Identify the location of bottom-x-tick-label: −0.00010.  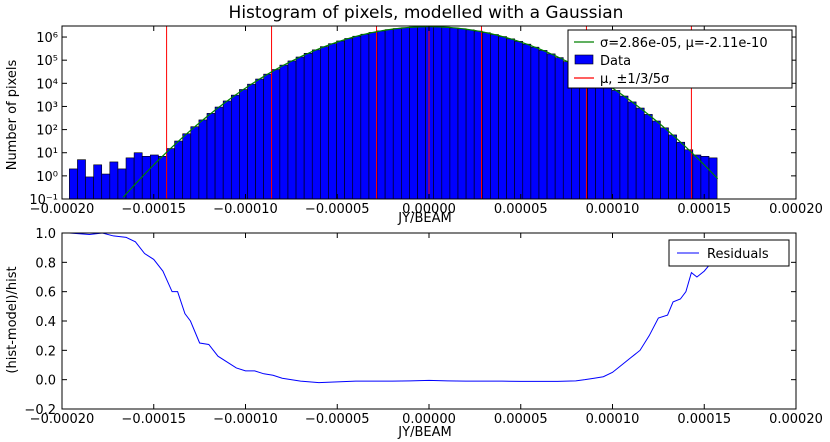
(245, 419).